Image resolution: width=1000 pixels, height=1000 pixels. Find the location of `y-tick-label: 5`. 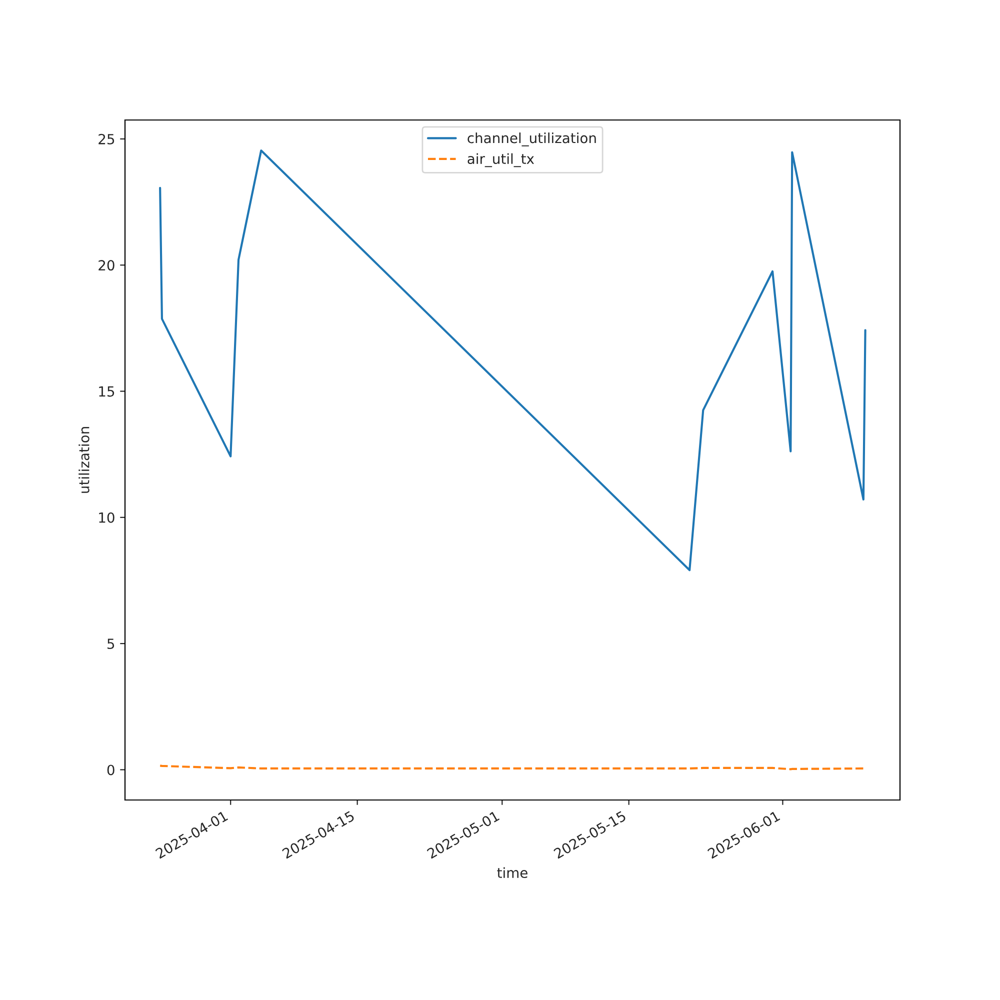

y-tick-label: 5 is located at coordinates (111, 644).